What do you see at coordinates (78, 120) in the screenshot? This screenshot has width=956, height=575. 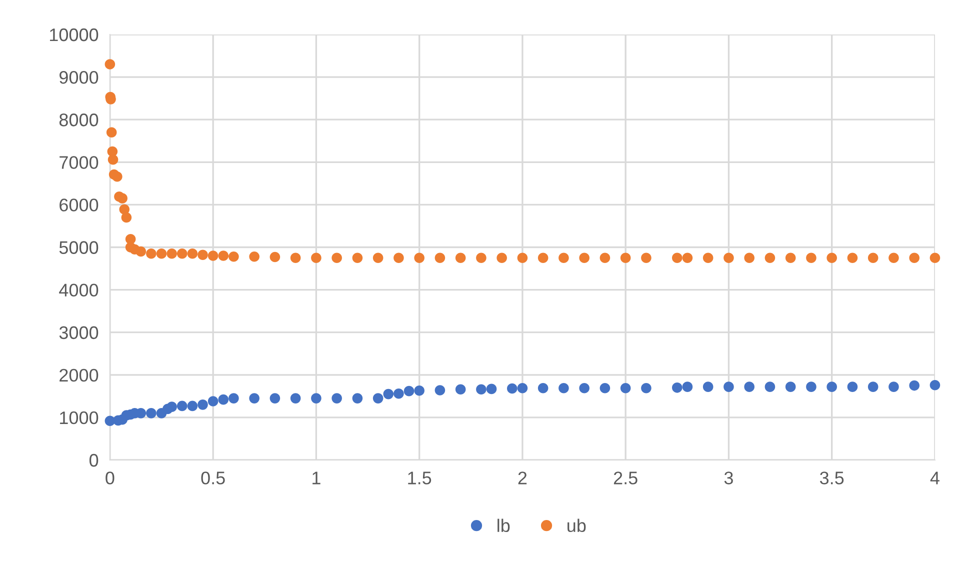 I see `y-tick-label: 8000` at bounding box center [78, 120].